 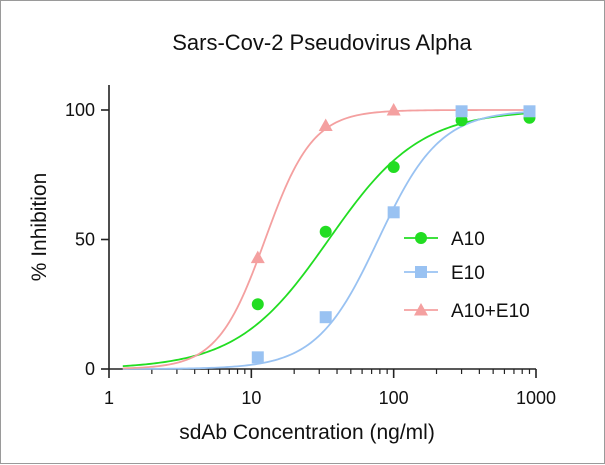 What do you see at coordinates (80, 110) in the screenshot?
I see `y-tick-label: 100` at bounding box center [80, 110].